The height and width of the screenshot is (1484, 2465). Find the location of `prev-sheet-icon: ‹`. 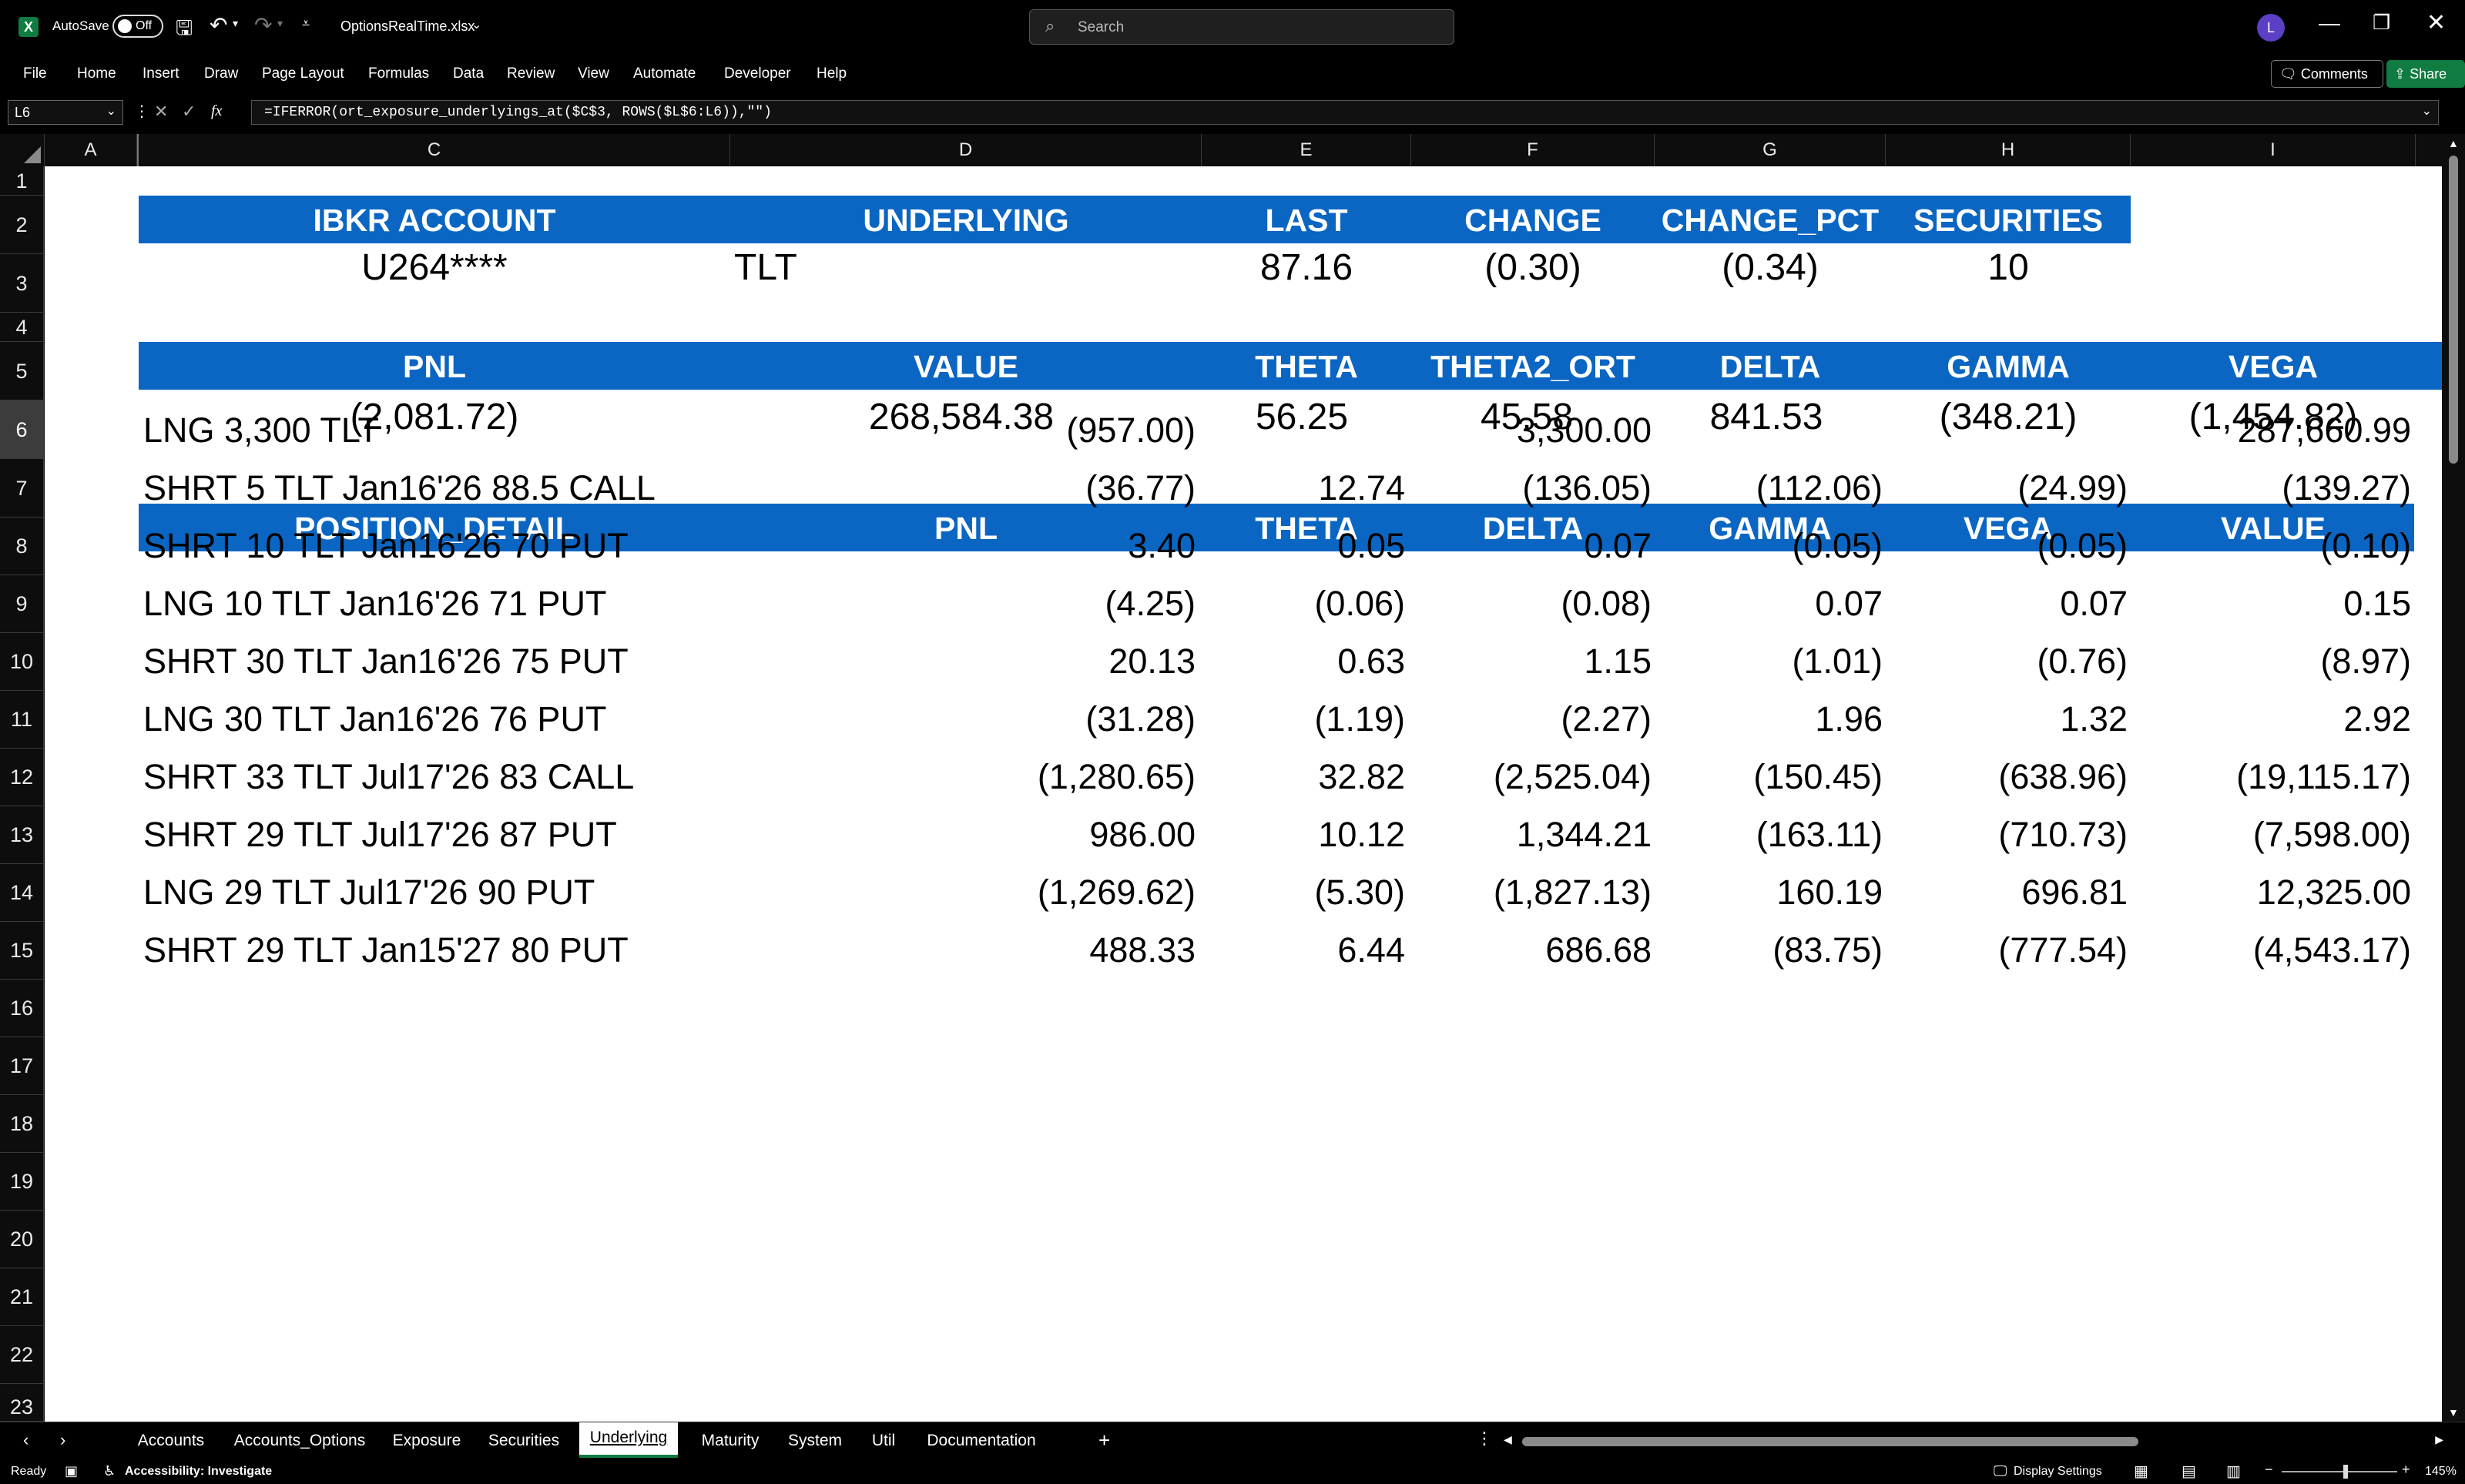

prev-sheet-icon: ‹ is located at coordinates (26, 1439).